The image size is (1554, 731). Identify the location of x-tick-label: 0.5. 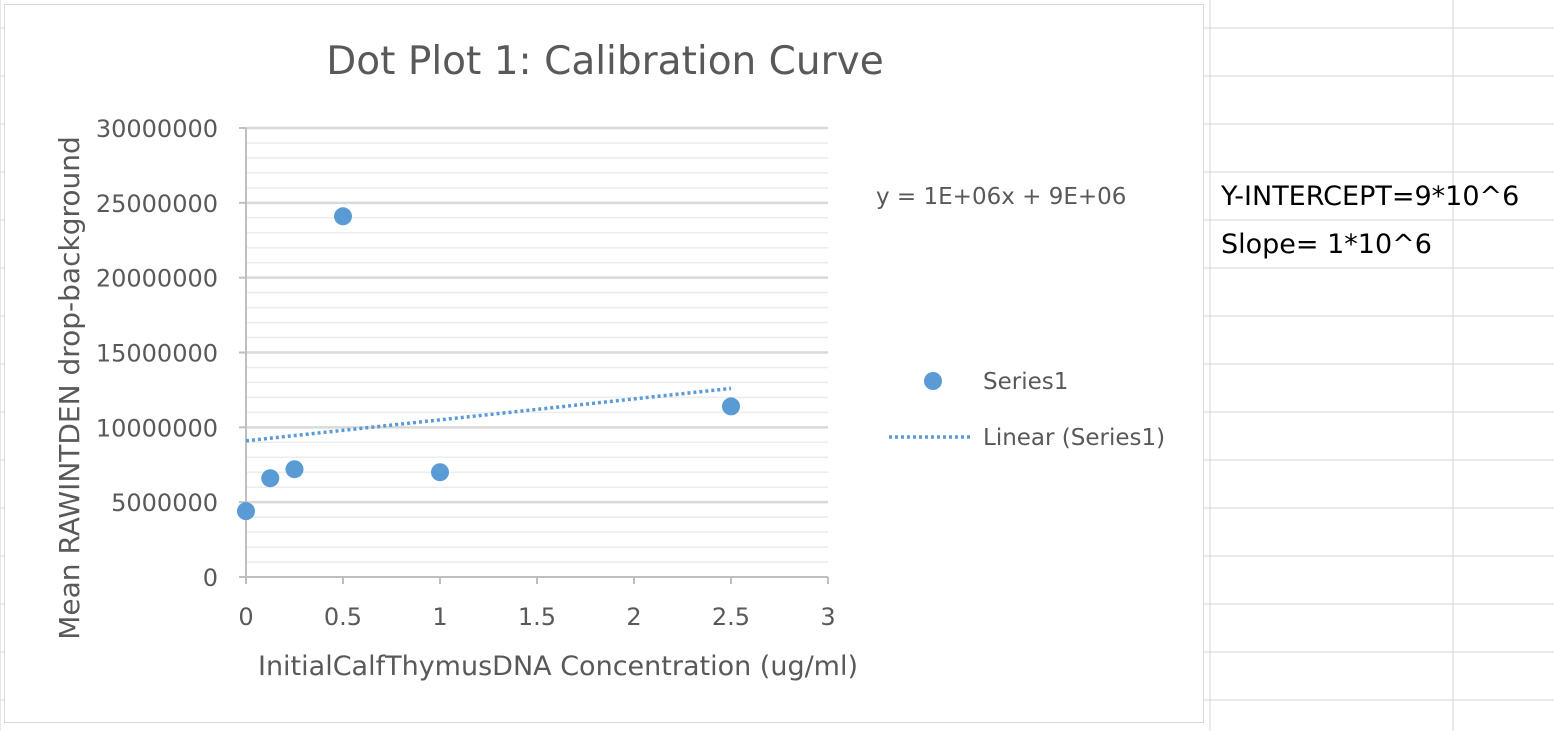
(343, 617).